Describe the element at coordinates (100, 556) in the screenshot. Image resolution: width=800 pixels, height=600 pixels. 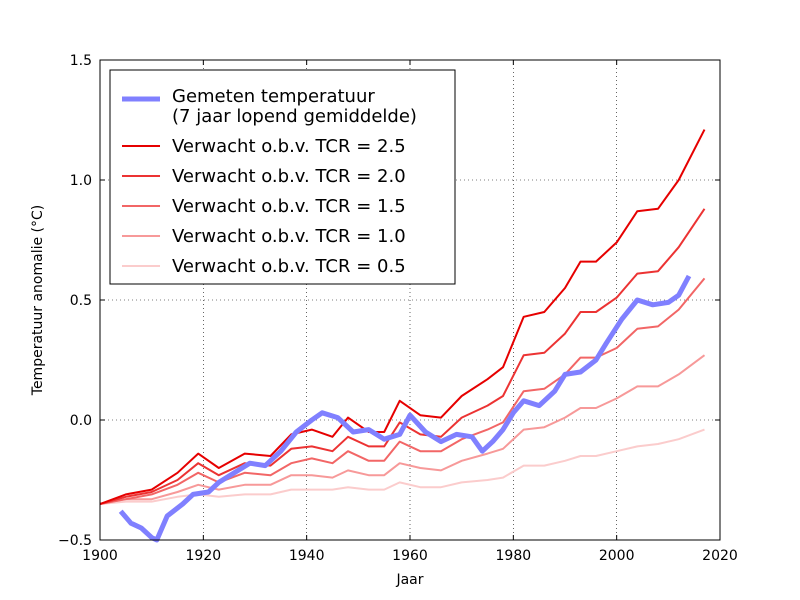
I see `x-tick-label: 1900` at that location.